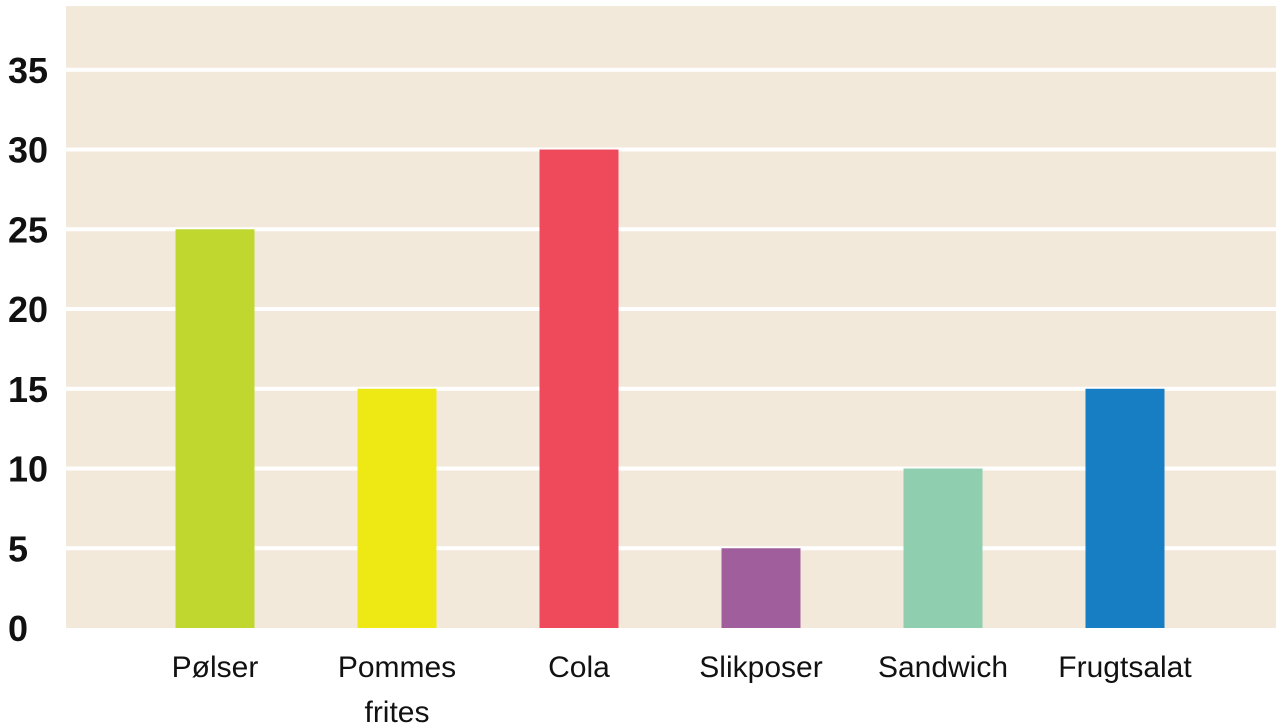 The width and height of the screenshot is (1276, 726). I want to click on x-tick-label: Sandwich, so click(943, 667).